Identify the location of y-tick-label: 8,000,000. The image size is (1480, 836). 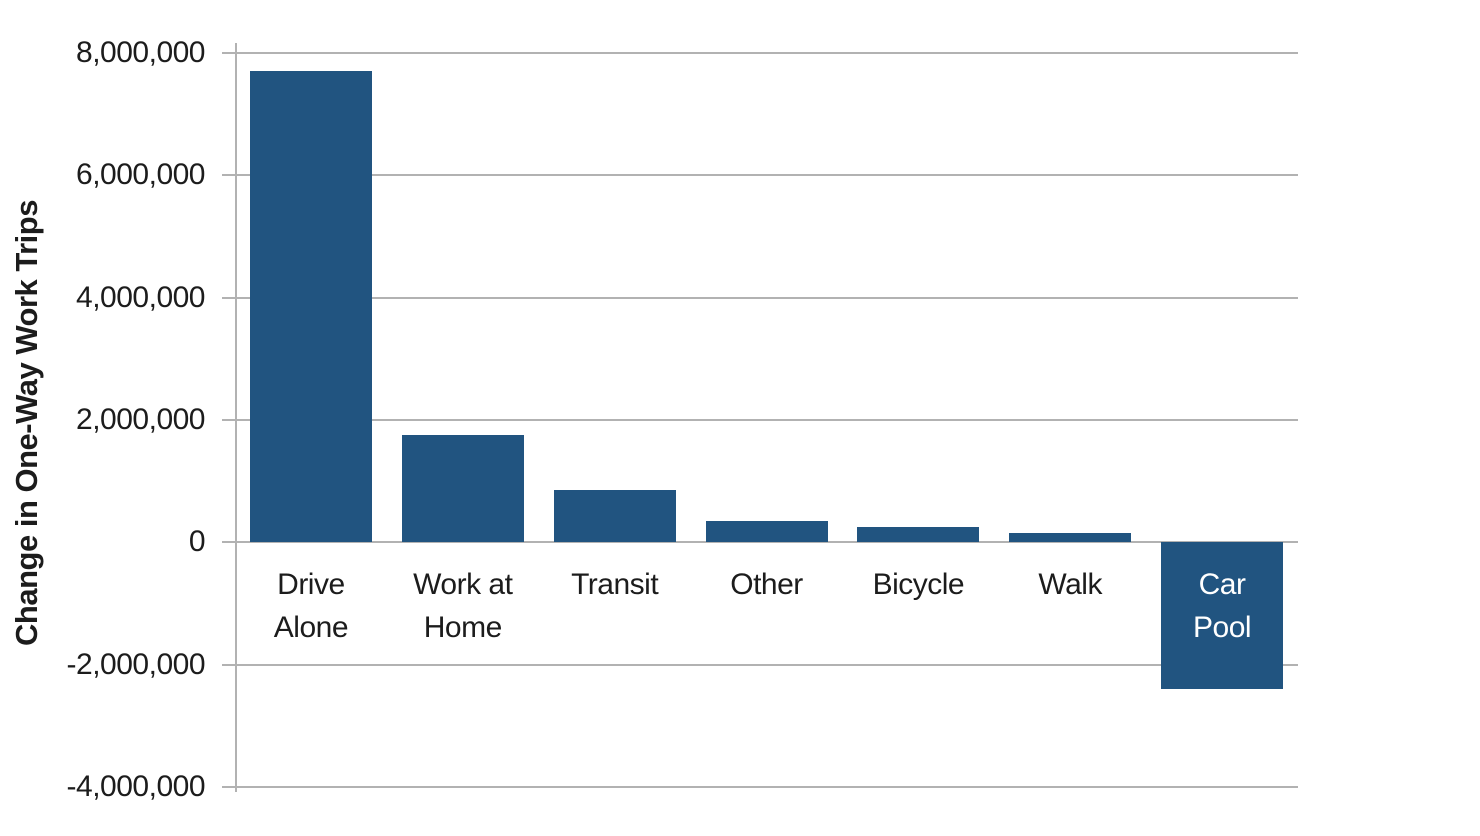
(140, 52).